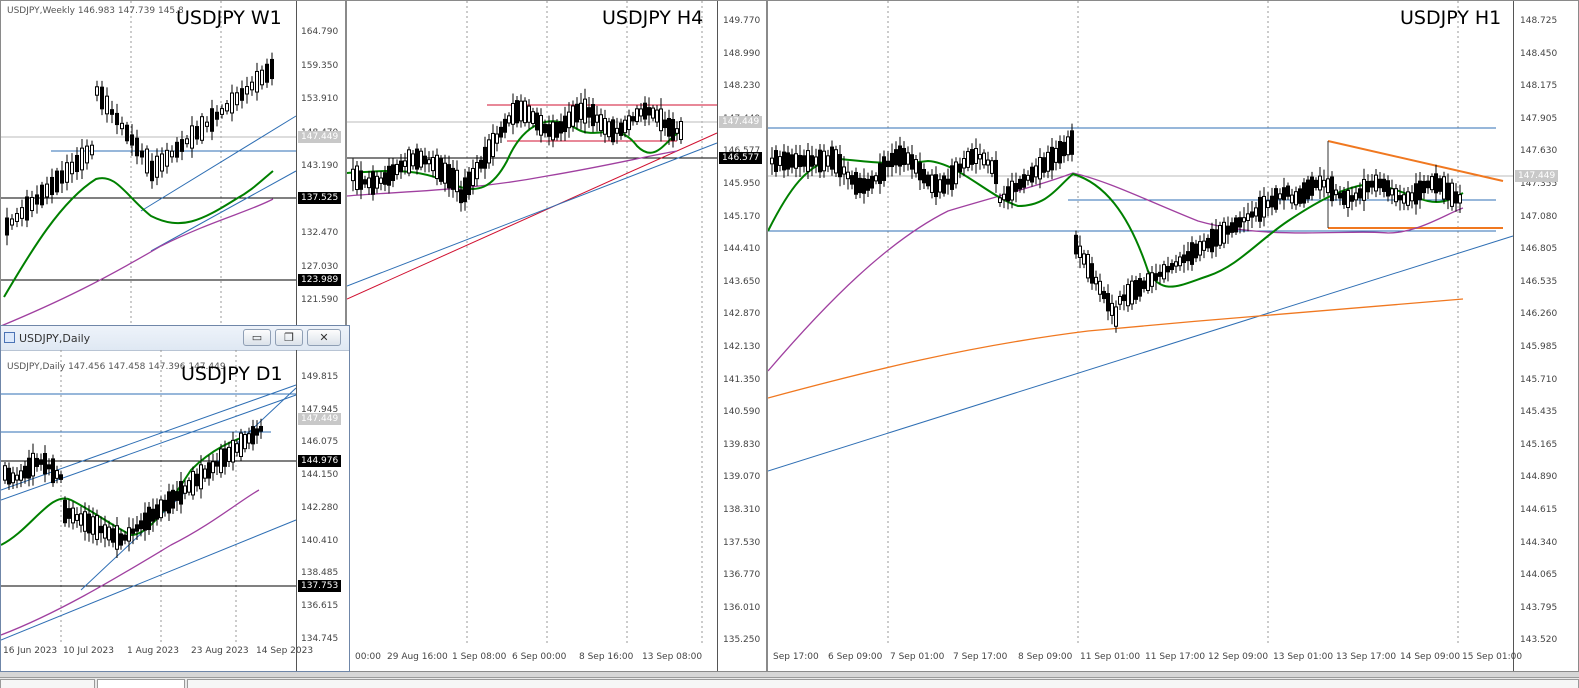 The image size is (1579, 688). Describe the element at coordinates (1539, 151) in the screenshot. I see `price-tick-label: 147.630` at that location.